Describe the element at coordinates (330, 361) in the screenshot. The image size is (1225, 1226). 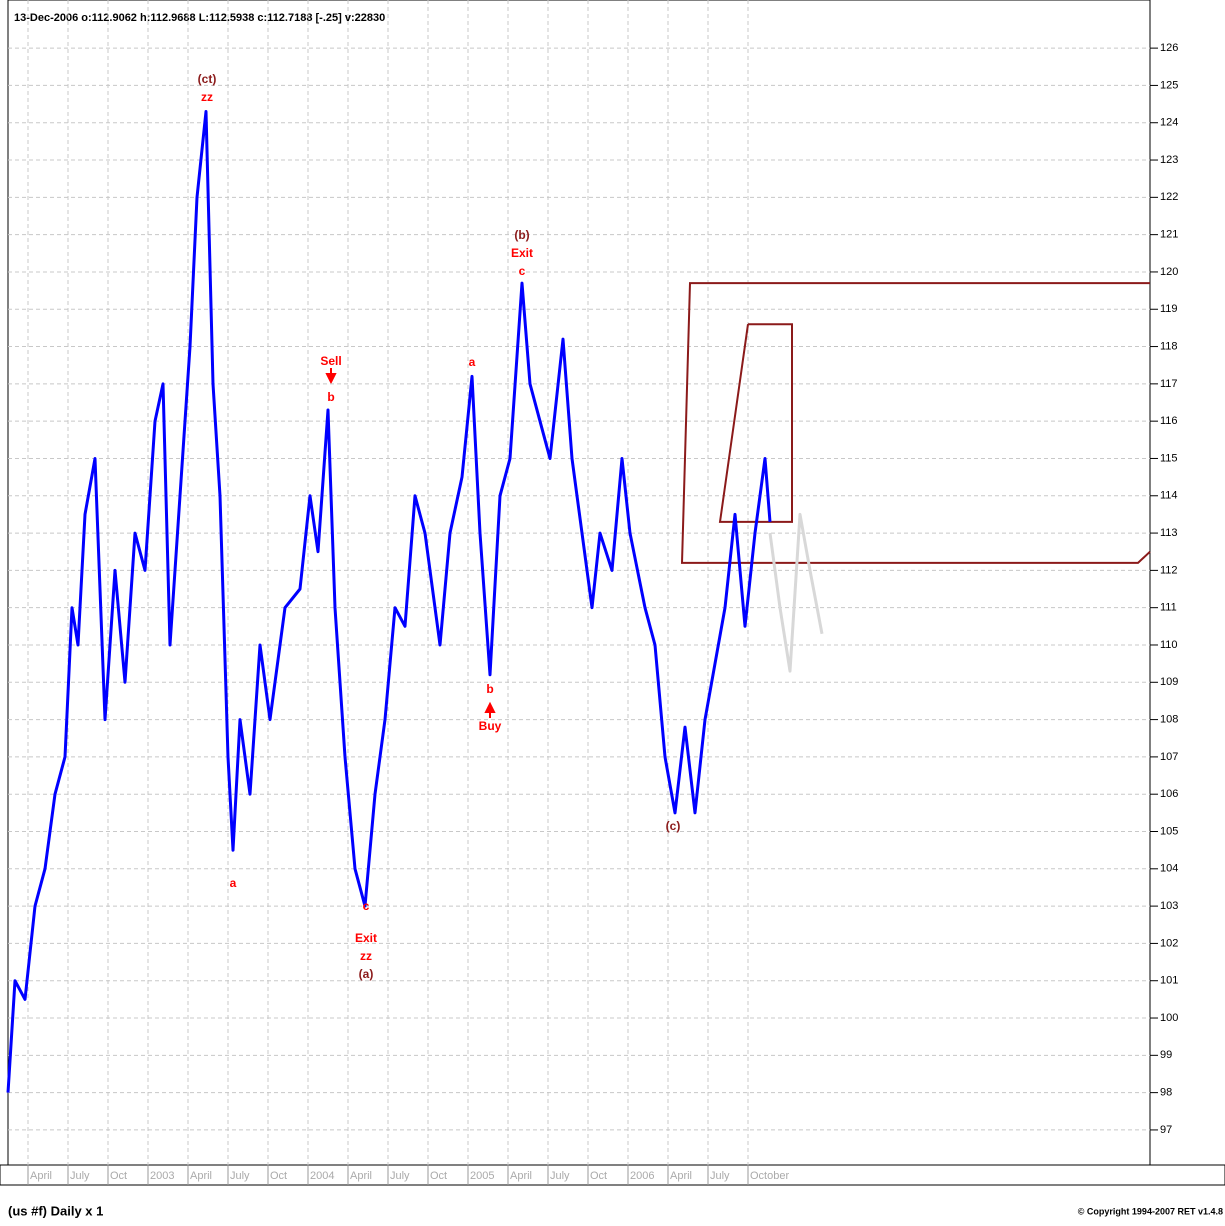
I see `wave-label: Sell` at that location.